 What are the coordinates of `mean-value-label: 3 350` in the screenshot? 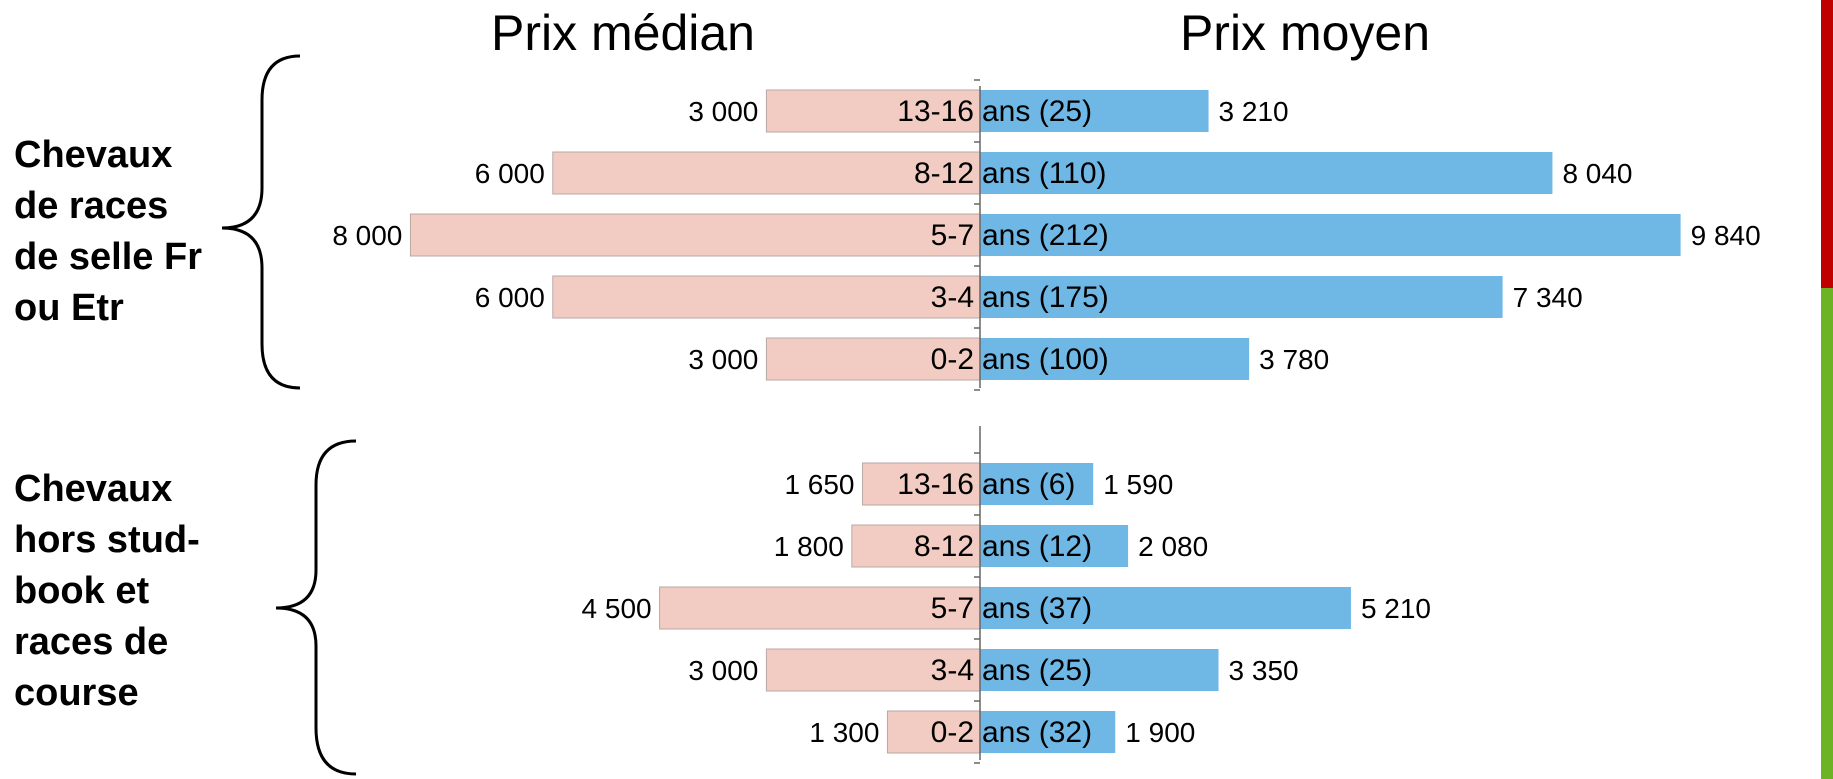 It's located at (1264, 670).